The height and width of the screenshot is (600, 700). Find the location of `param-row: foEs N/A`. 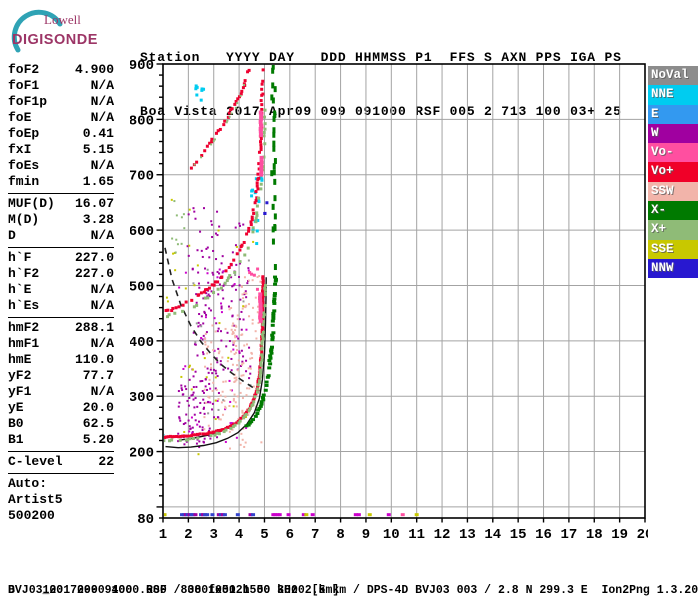

param-row: foEs N/A is located at coordinates (61, 166).